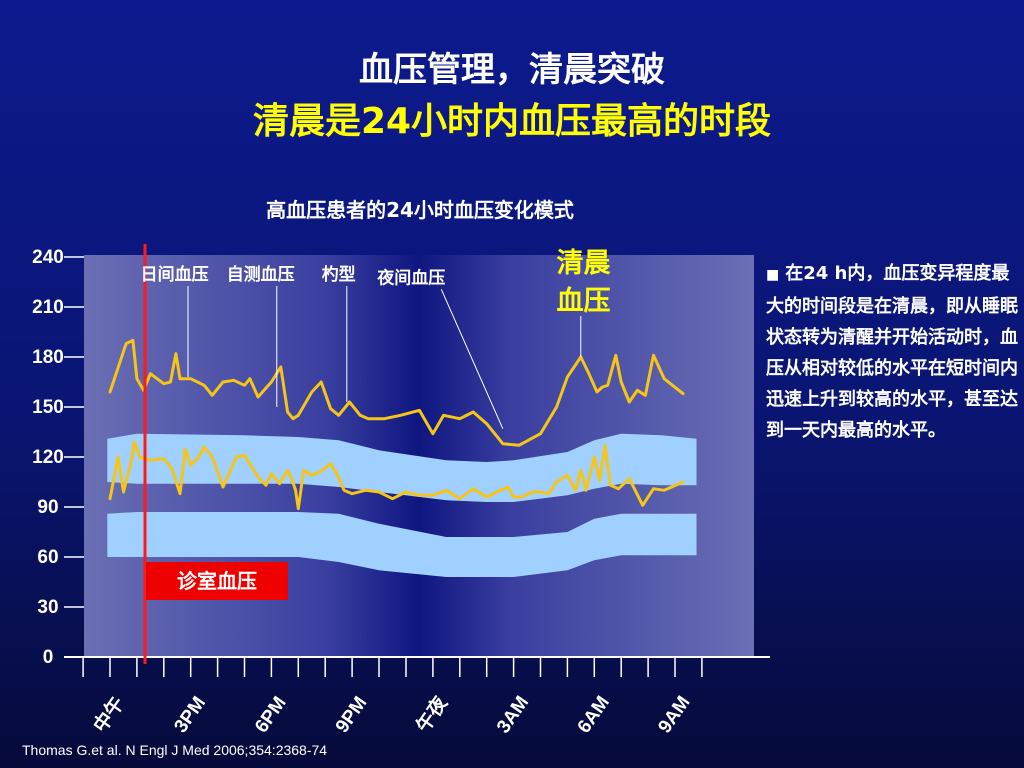 This screenshot has height=768, width=1024. What do you see at coordinates (402, 544) in the screenshot?
I see `band-diastolic-normal-range` at bounding box center [402, 544].